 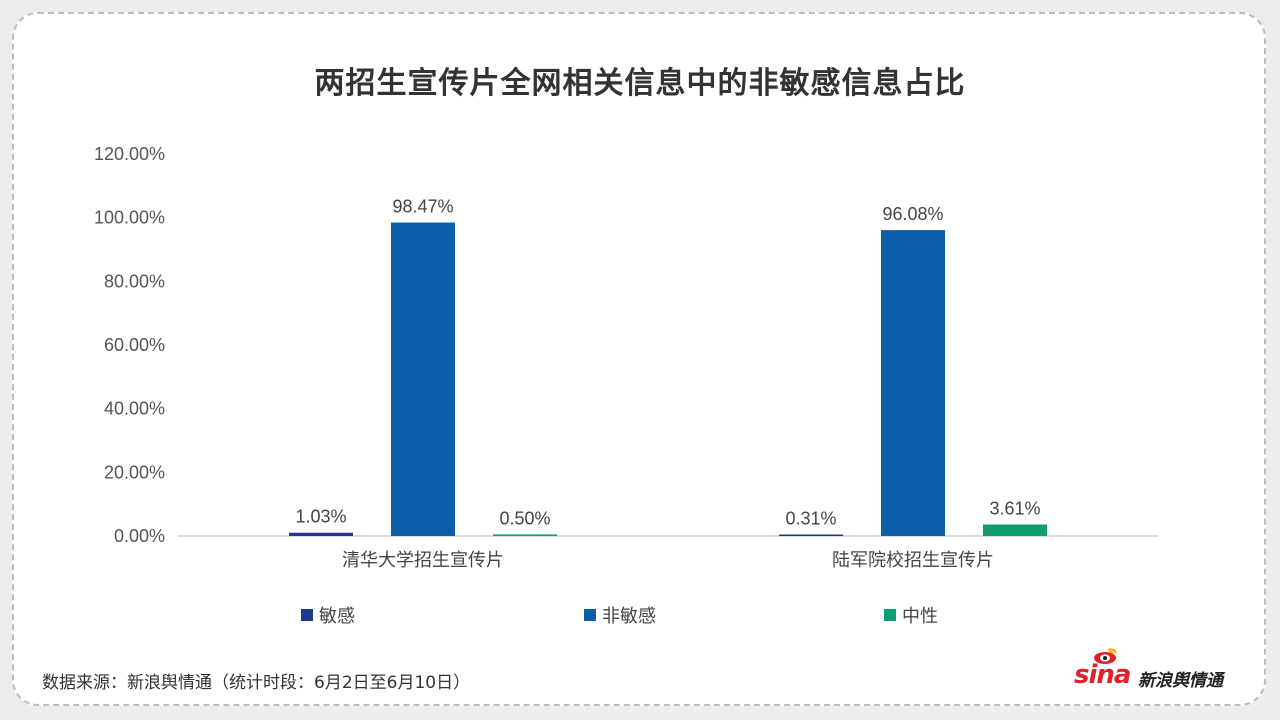 I want to click on data-label: 0.31%, so click(x=810, y=519).